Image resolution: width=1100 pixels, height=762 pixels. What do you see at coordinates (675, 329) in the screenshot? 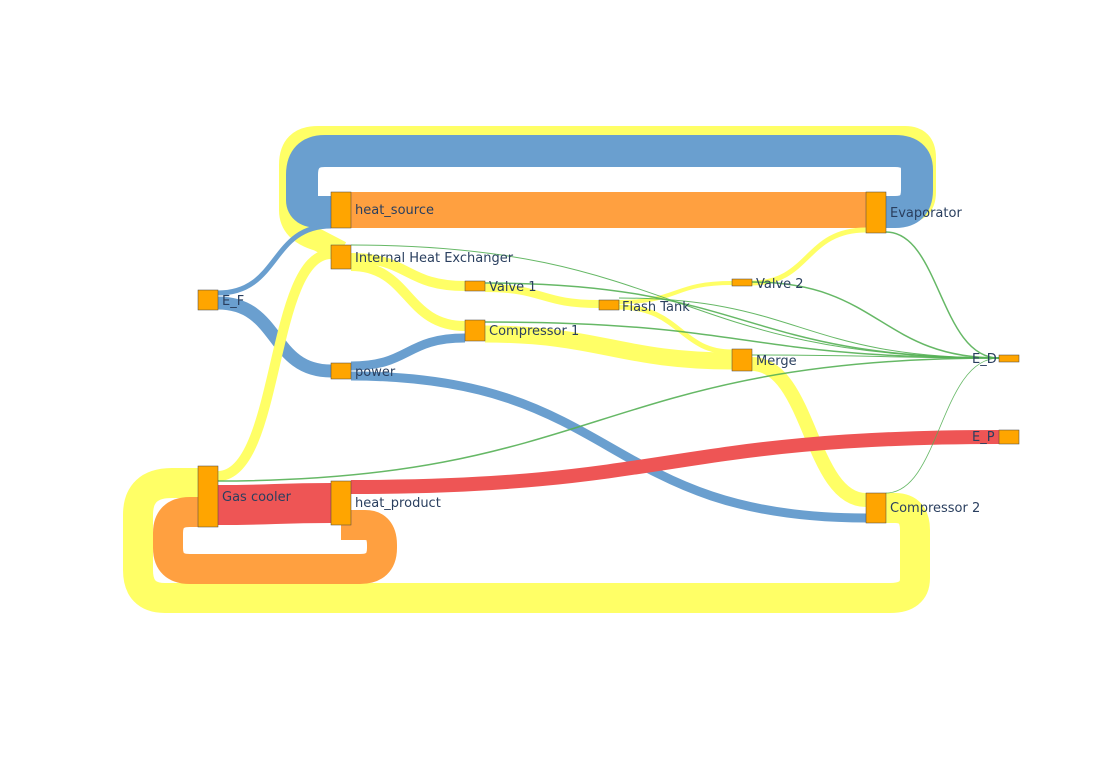
I see `link-flash-merge` at bounding box center [675, 329].